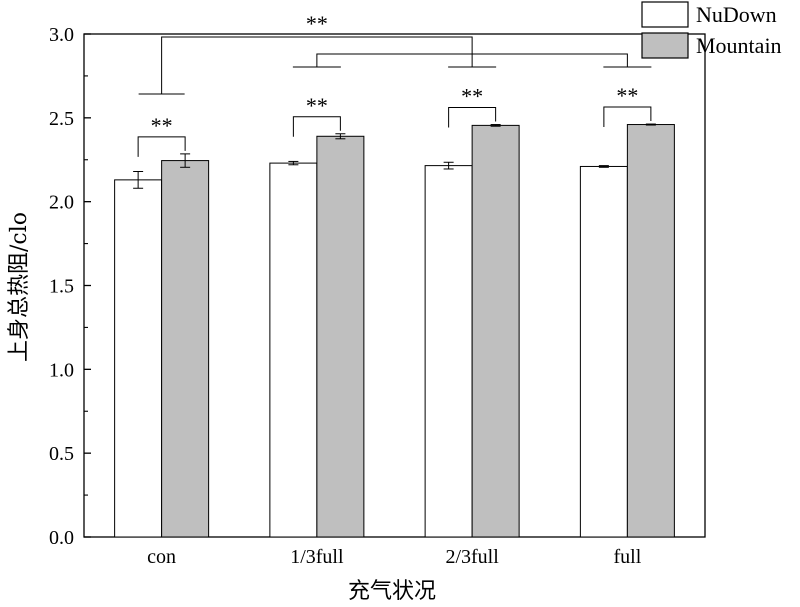 The height and width of the screenshot is (607, 800). Describe the element at coordinates (317, 557) in the screenshot. I see `x-tick-label: 1/3full` at that location.